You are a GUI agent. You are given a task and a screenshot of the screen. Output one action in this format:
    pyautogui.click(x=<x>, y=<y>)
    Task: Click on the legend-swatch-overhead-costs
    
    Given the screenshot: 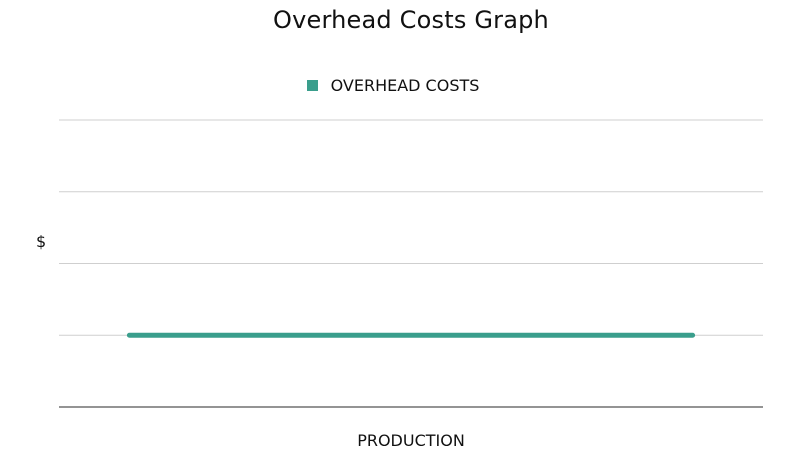 What is the action you would take?
    pyautogui.click(x=312, y=85)
    